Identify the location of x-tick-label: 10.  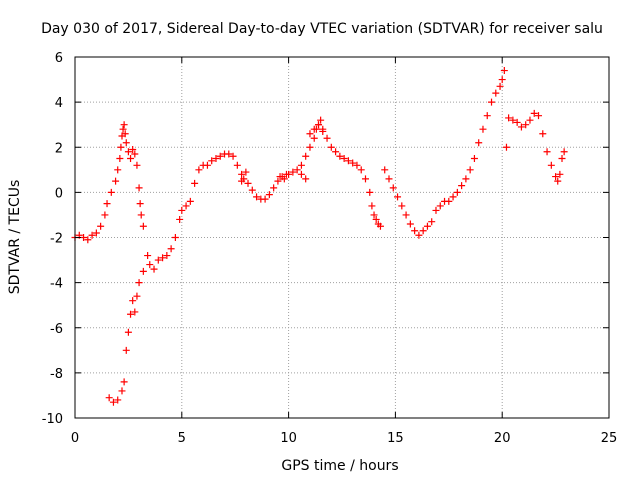
(288, 438).